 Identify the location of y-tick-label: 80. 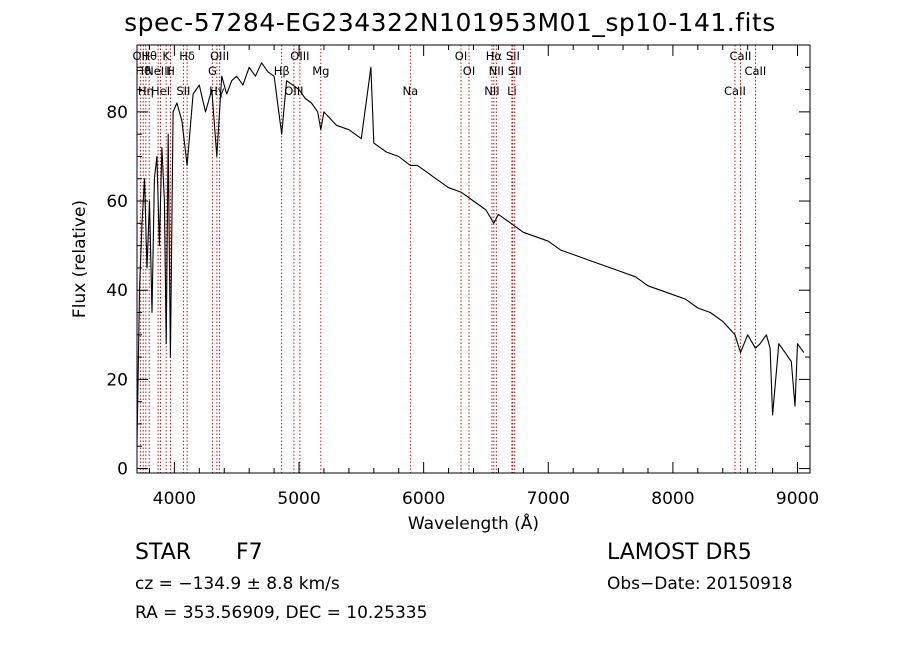
(117, 113).